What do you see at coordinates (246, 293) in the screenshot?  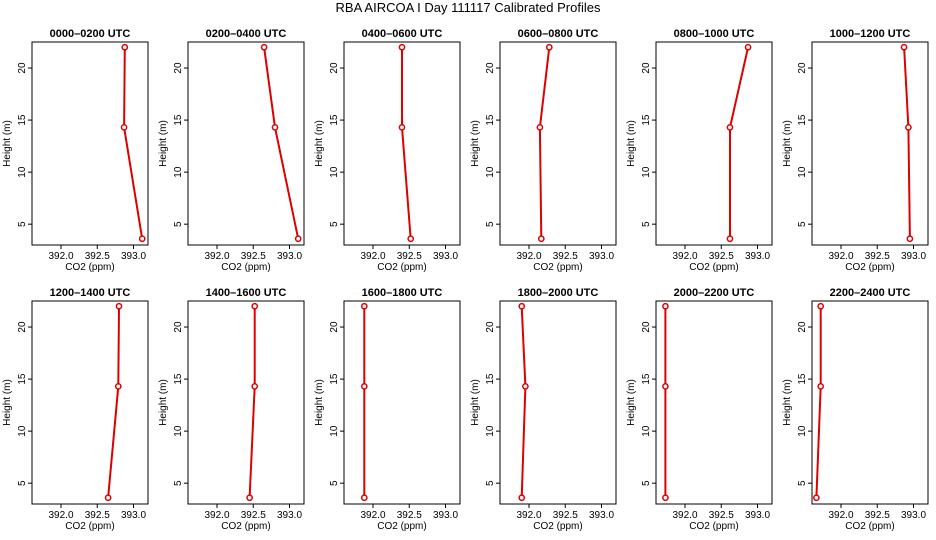 I see `panel-title: 1400–1600 UTC` at bounding box center [246, 293].